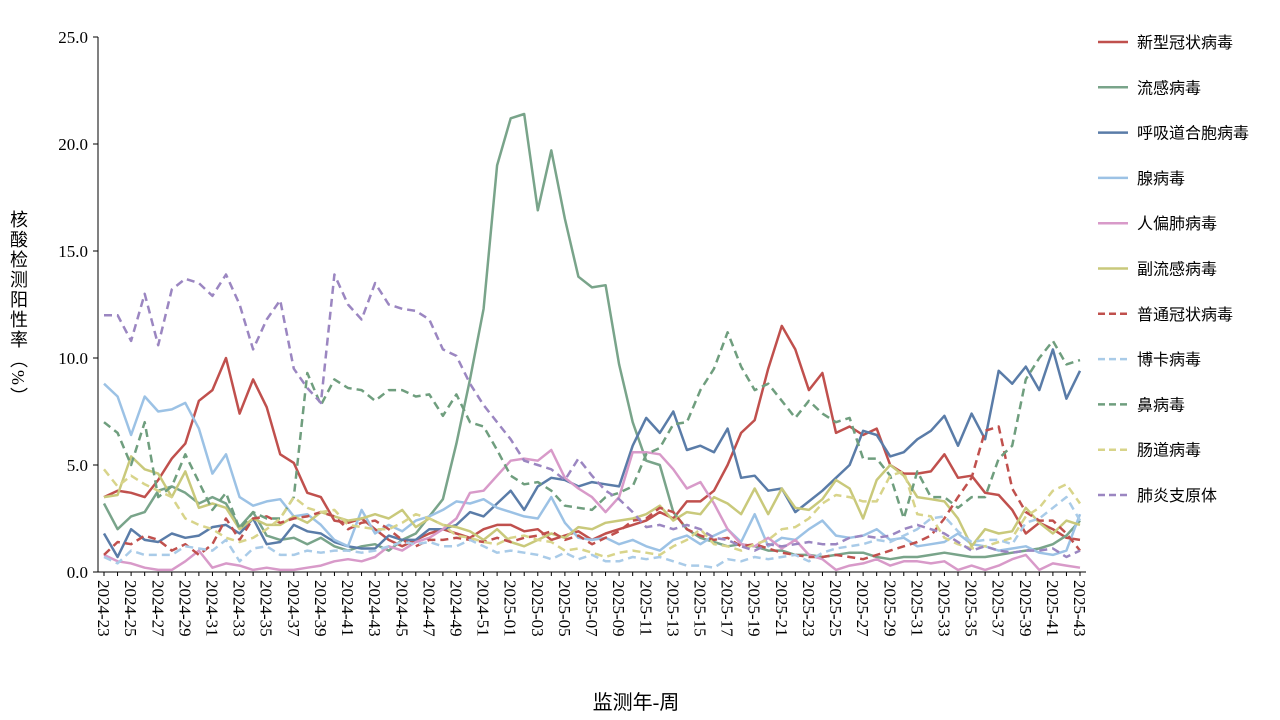  Describe the element at coordinates (645, 608) in the screenshot. I see `x-tick-label: 2025-11` at that location.